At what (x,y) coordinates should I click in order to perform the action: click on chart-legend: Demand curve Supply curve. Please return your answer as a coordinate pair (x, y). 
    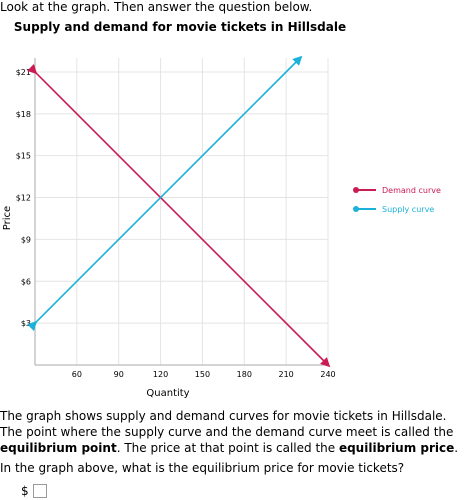
    Looking at the image, I should click on (397, 202).